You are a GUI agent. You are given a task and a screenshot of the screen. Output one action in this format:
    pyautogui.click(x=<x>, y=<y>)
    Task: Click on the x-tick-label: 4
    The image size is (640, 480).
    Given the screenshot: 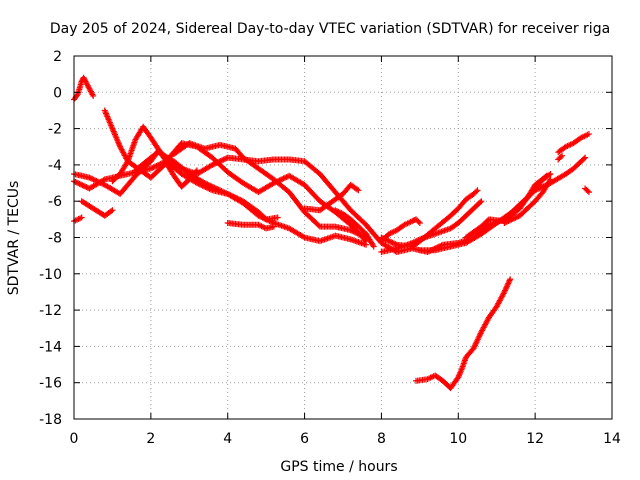 What is the action you would take?
    pyautogui.click(x=227, y=439)
    